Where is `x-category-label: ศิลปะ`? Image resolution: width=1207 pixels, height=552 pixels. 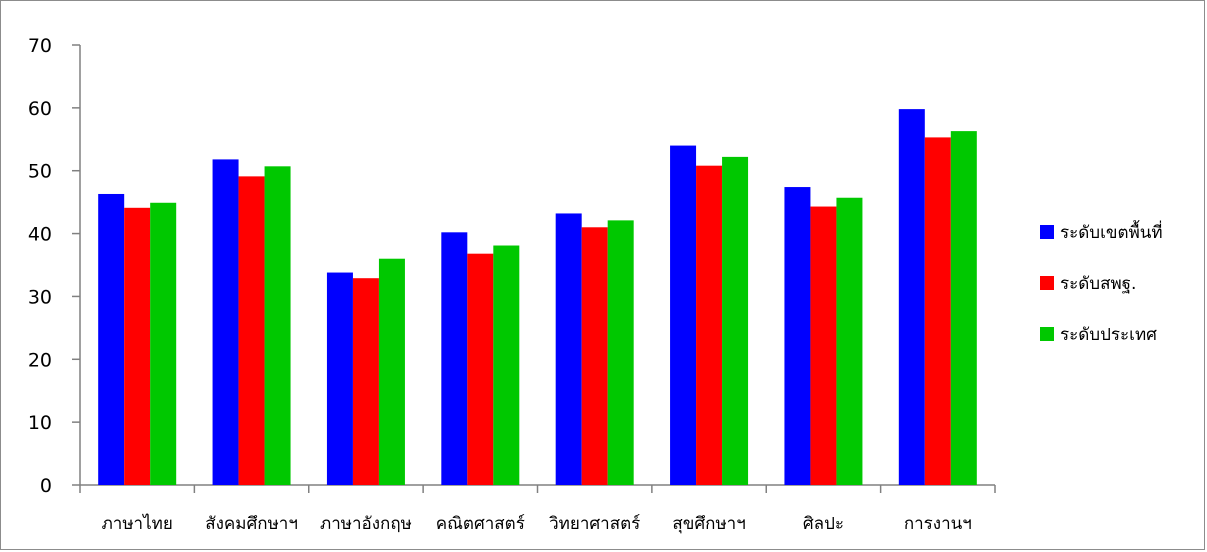
x-category-label: ศิลปะ is located at coordinates (823, 524).